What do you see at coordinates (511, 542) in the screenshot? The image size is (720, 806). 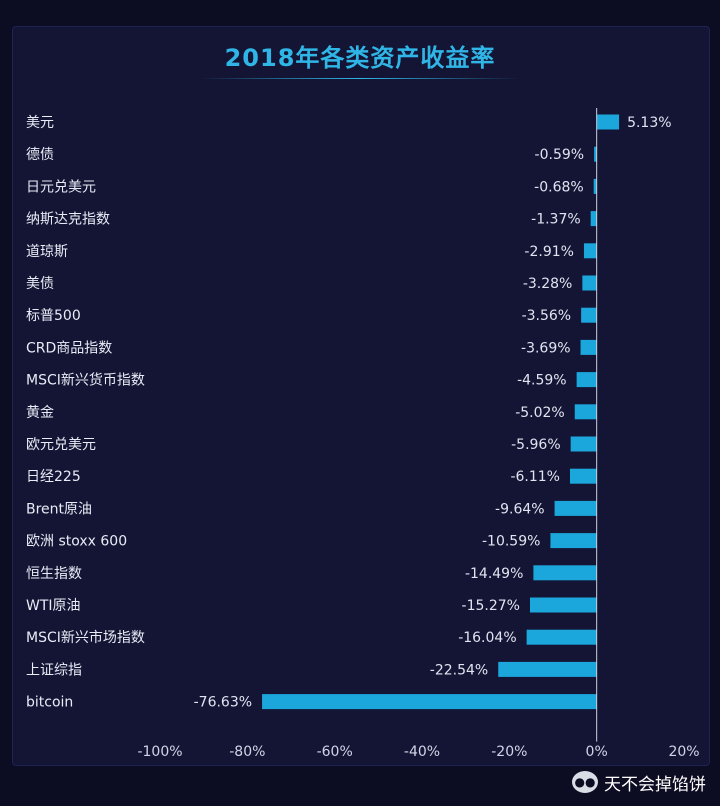 I see `value-label: -10.59%` at bounding box center [511, 542].